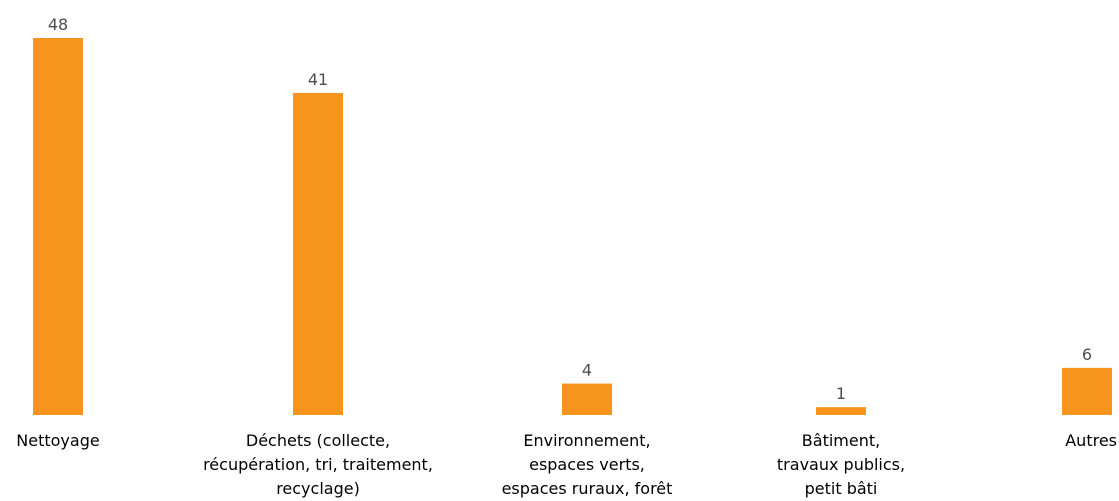 This screenshot has height=501, width=1119. Describe the element at coordinates (841, 488) in the screenshot. I see `category-label-3-line-2: petit bâti` at that location.